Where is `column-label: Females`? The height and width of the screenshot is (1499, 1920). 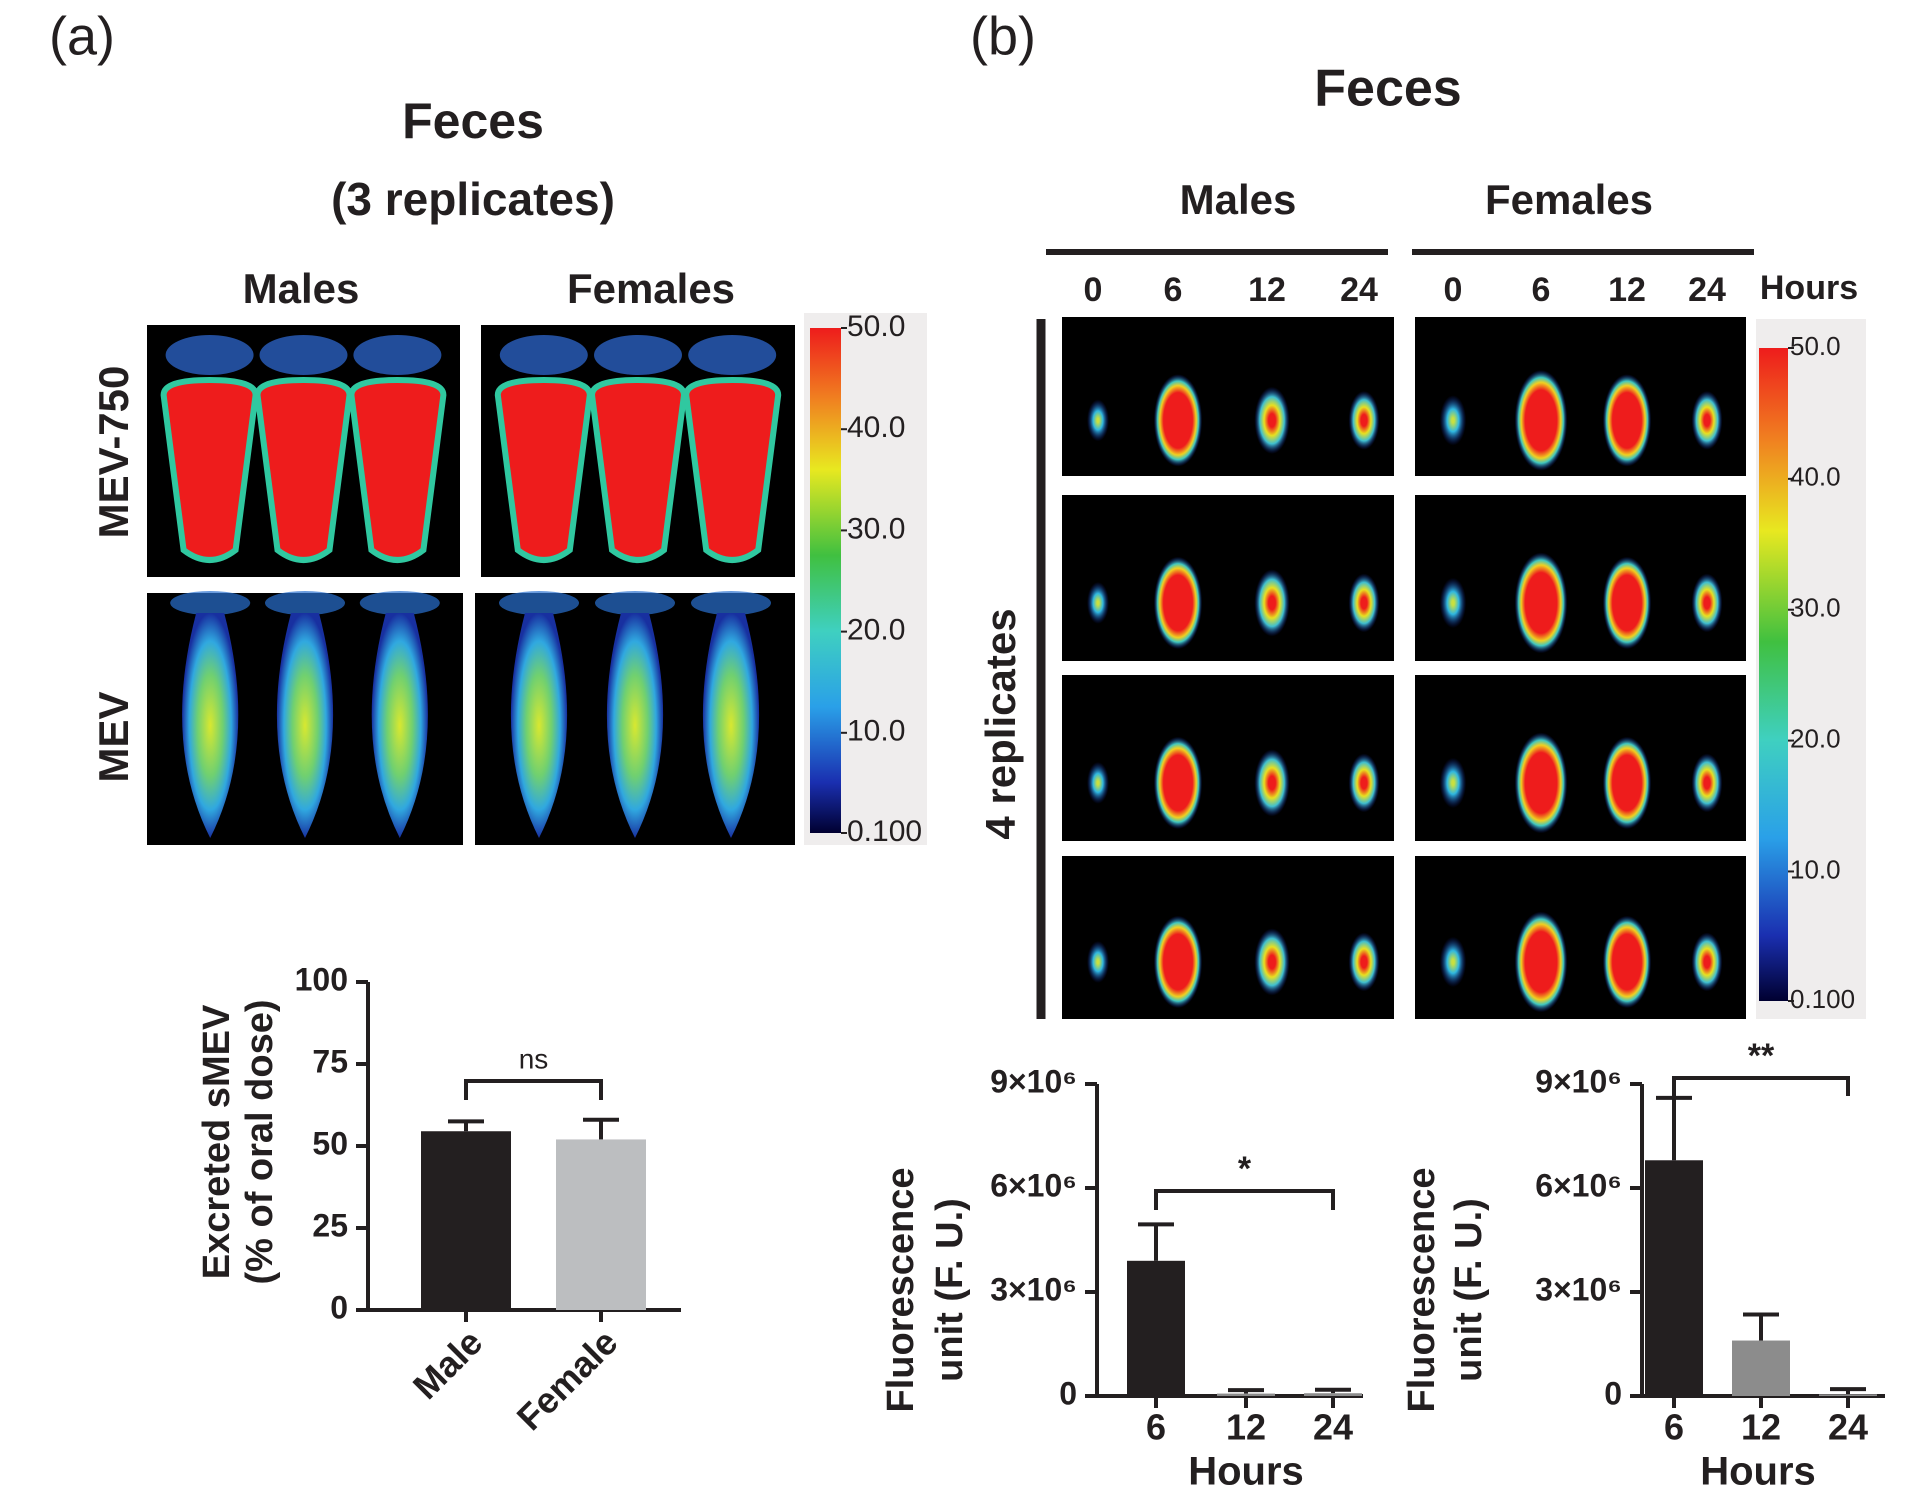
column-label: Females is located at coordinates (651, 288).